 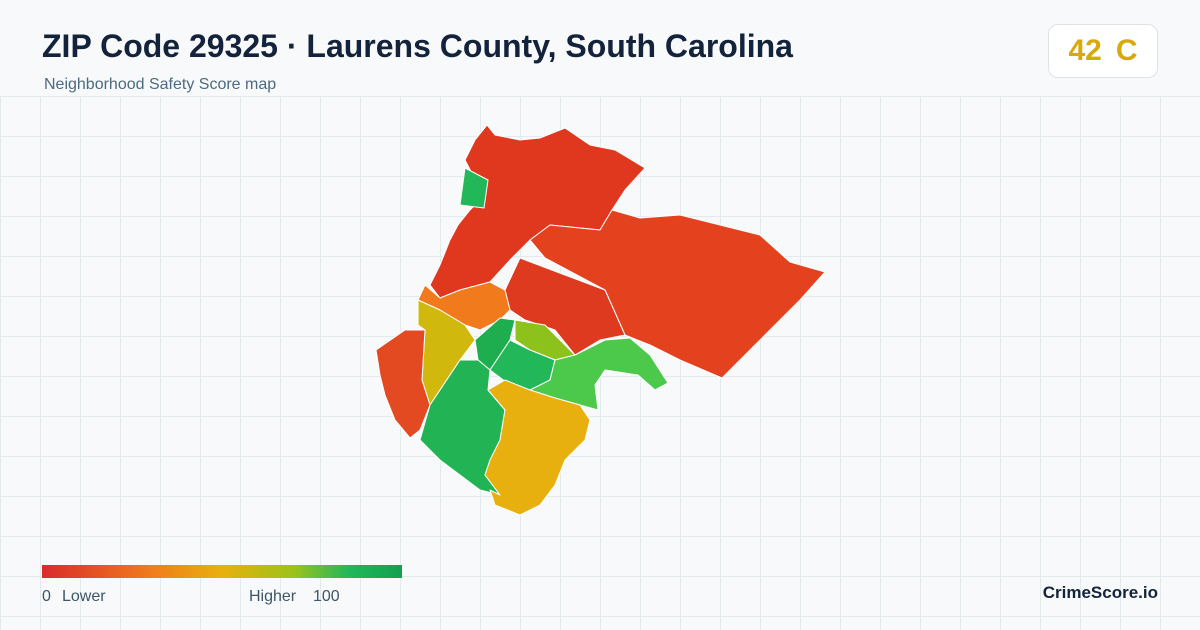 I want to click on legend-gradient, so click(x=222, y=571).